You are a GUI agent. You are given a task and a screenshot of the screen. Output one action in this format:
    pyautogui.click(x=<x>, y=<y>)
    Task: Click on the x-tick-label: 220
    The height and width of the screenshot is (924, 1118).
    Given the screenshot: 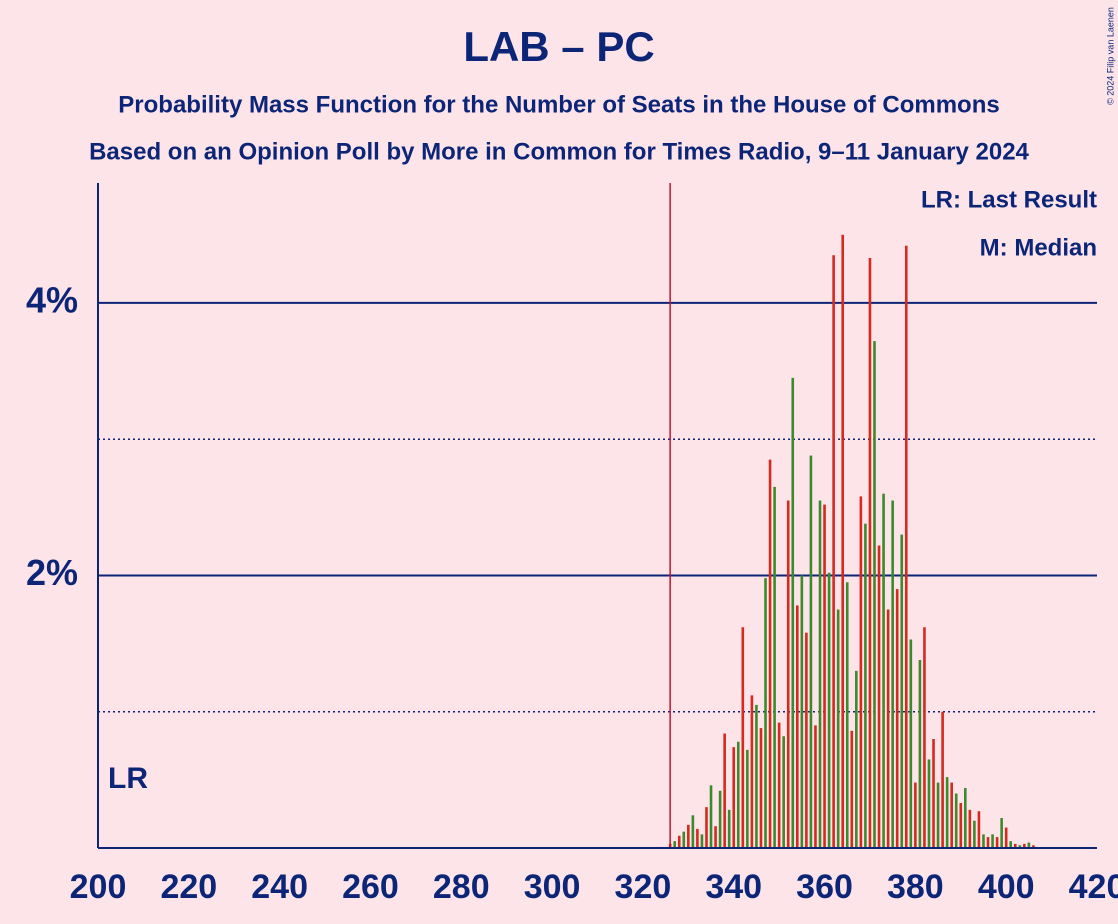 What is the action you would take?
    pyautogui.click(x=188, y=887)
    